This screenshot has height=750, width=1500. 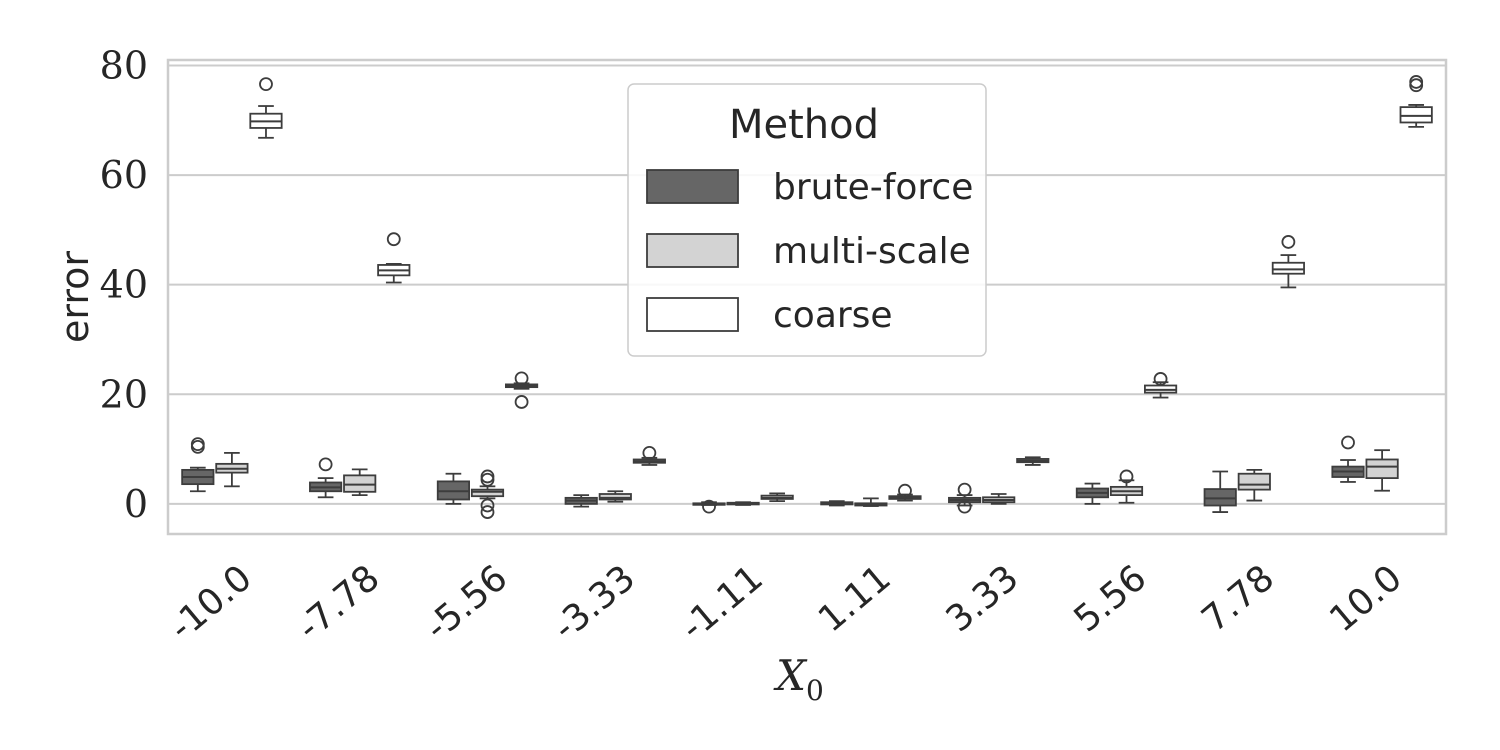 I want to click on x-tick-label: 1.11, so click(x=855, y=598).